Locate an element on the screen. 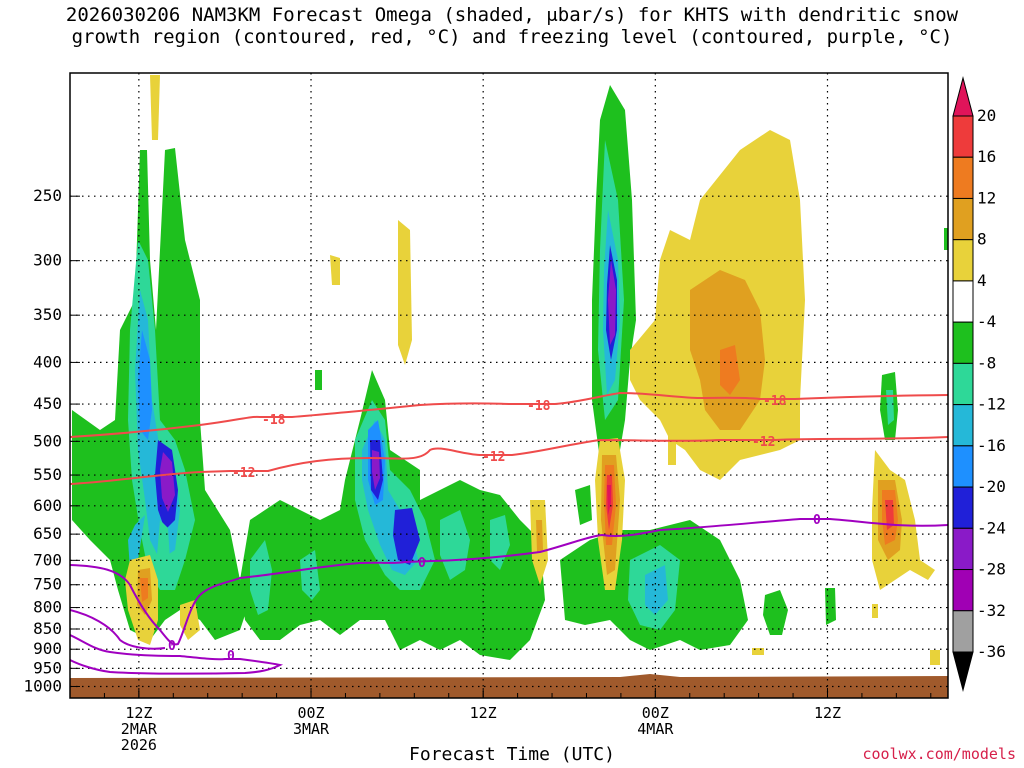 The height and width of the screenshot is (768, 1024). colorbar-label-7: -12 is located at coordinates (991, 404).